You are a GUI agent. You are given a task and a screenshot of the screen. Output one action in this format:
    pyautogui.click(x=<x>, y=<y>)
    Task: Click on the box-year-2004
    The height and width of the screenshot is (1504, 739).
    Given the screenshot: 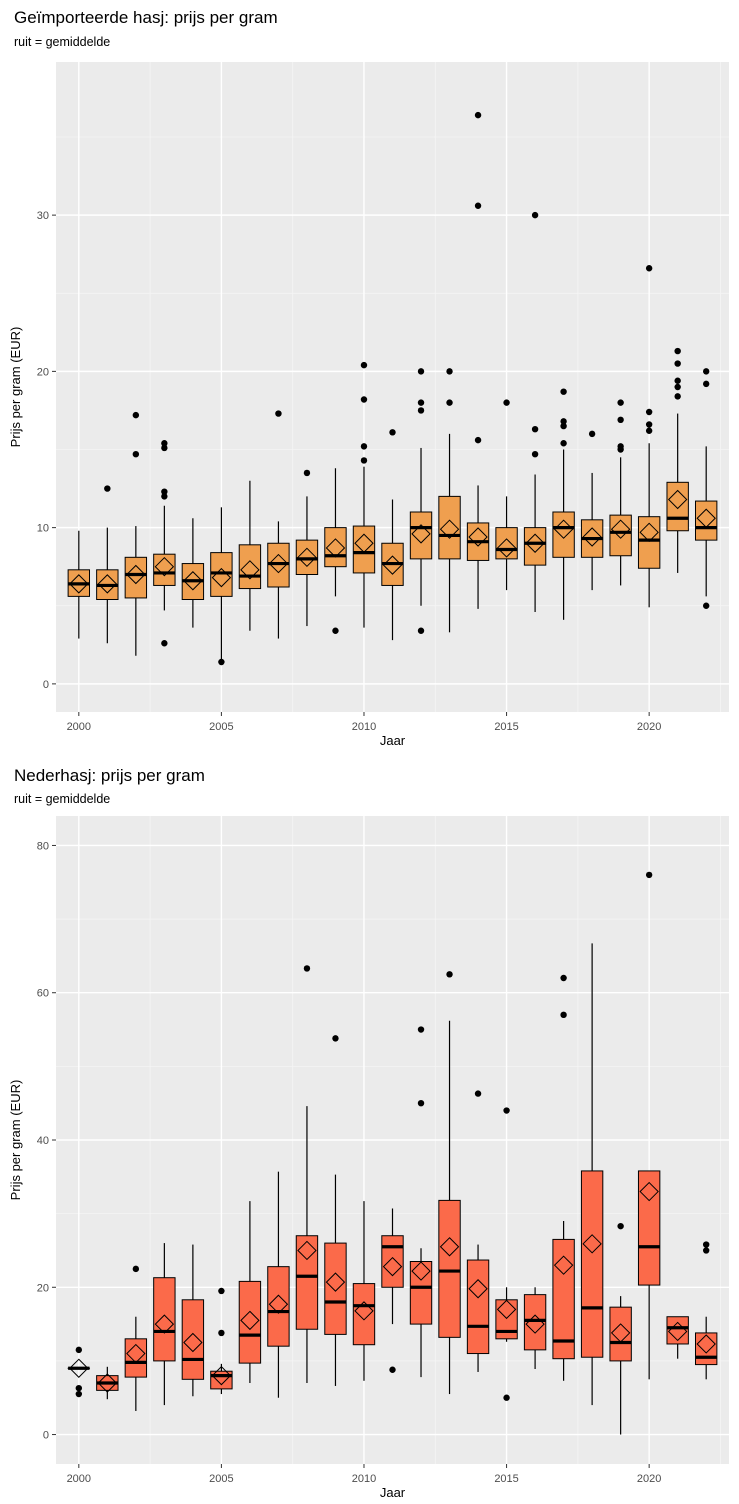 What is the action you would take?
    pyautogui.click(x=193, y=1320)
    